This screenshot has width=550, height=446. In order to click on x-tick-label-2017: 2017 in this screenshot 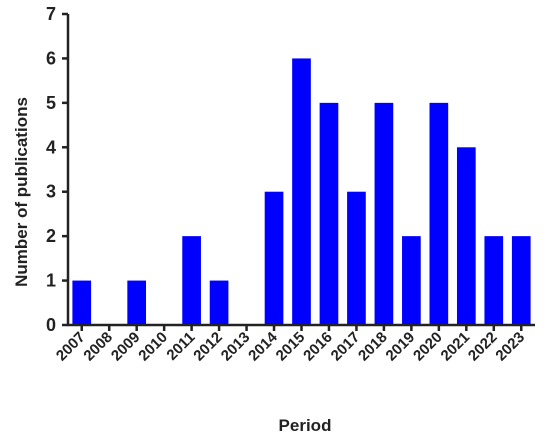, I will do `click(346, 347)`.